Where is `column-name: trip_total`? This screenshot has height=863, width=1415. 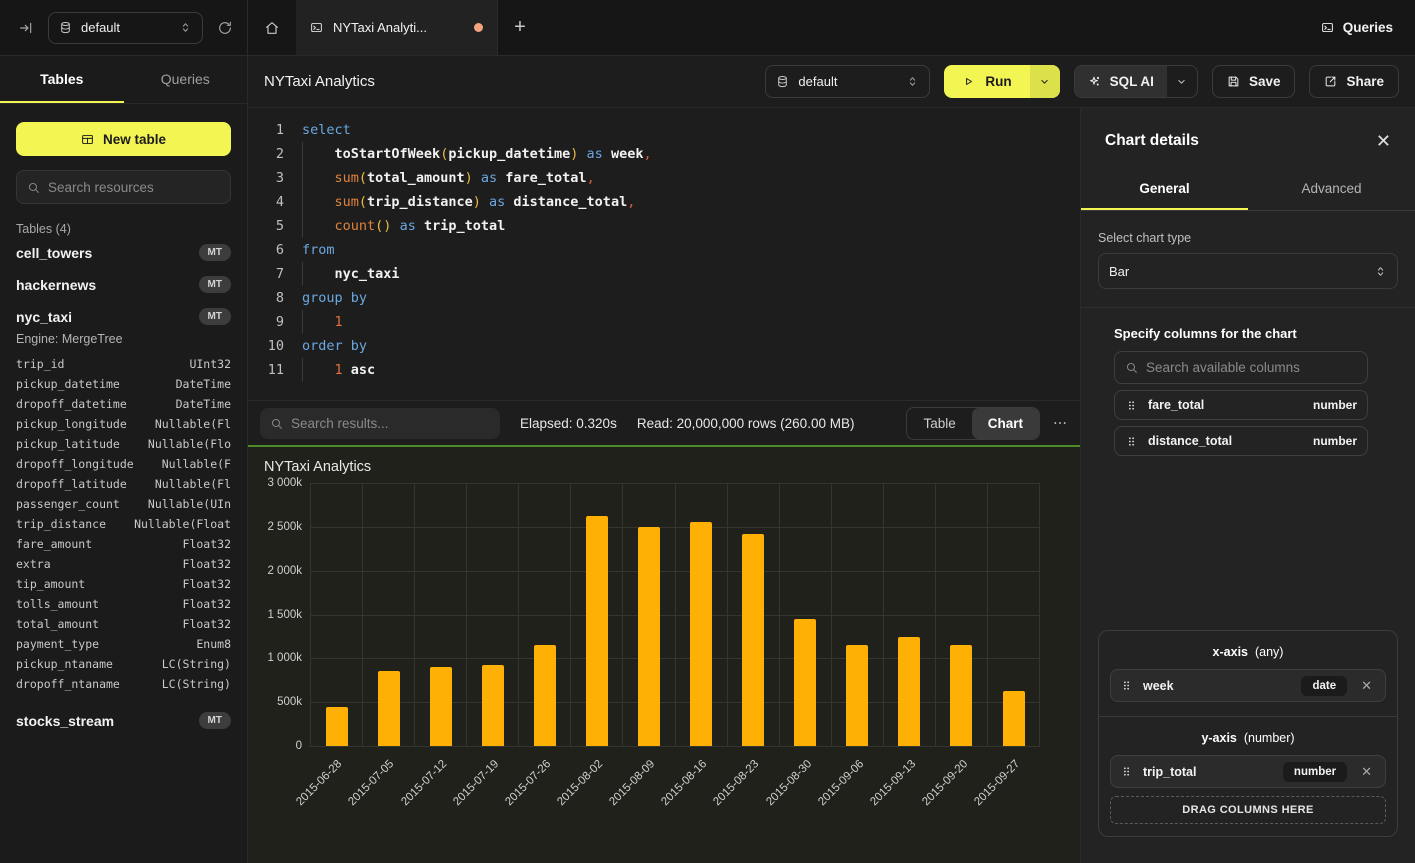
column-name: trip_total is located at coordinates (1170, 771).